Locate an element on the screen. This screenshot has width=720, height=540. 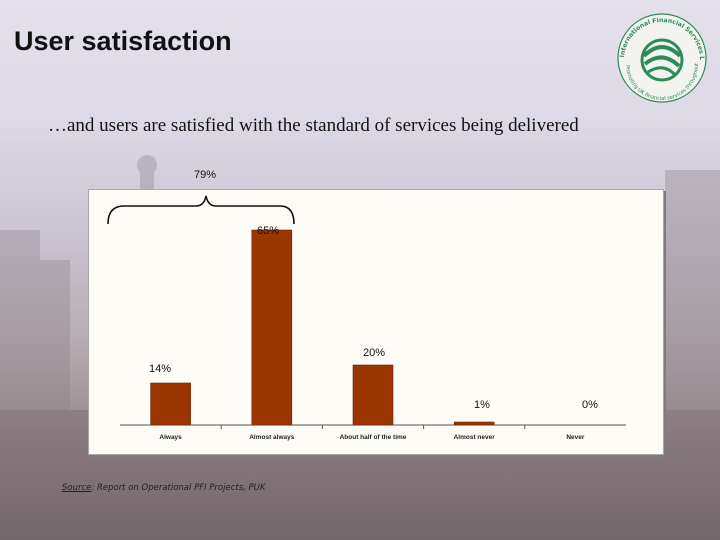
category-label-0: Always is located at coordinates (170, 437).